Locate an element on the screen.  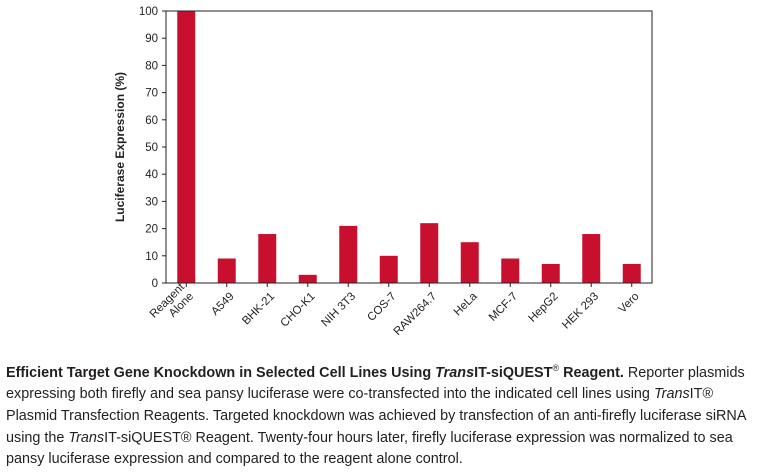
y-tick-label: 90 is located at coordinates (151, 39).